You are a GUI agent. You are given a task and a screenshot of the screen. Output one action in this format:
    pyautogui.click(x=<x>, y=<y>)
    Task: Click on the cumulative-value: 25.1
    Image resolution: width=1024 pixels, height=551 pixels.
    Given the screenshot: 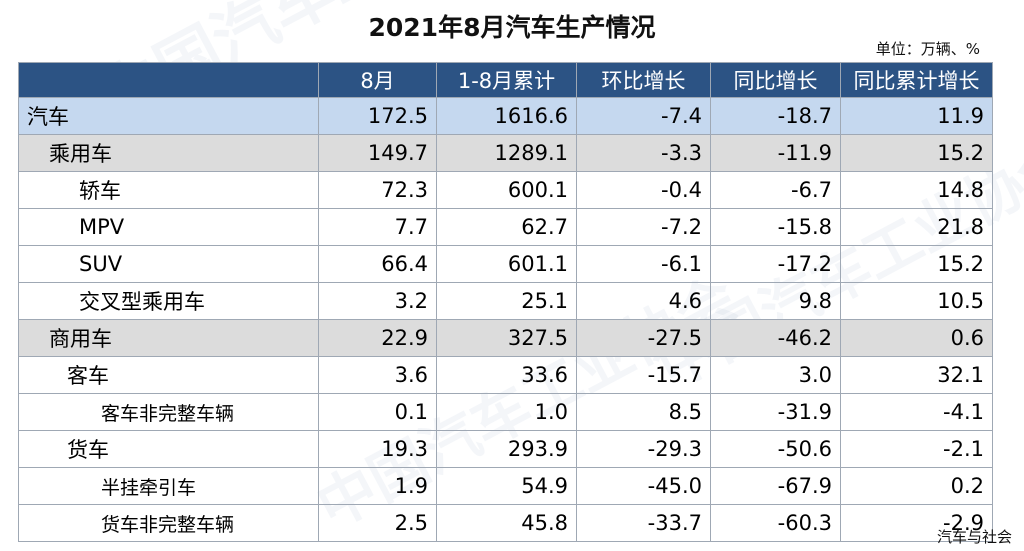 What is the action you would take?
    pyautogui.click(x=506, y=301)
    